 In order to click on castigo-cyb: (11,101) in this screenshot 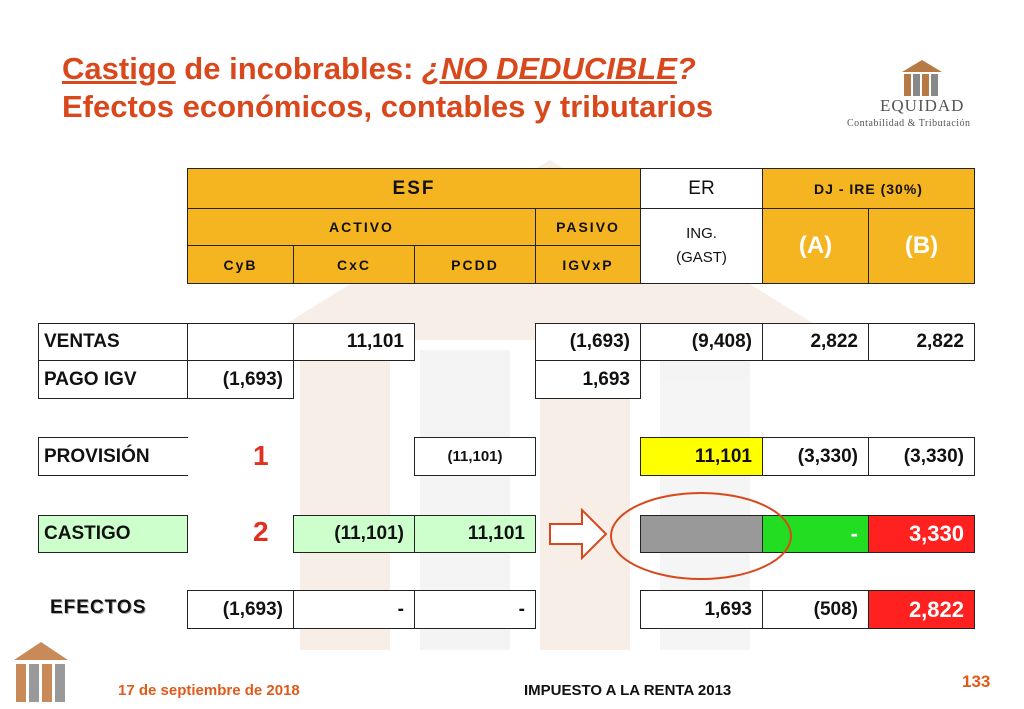, I will do `click(354, 534)`.